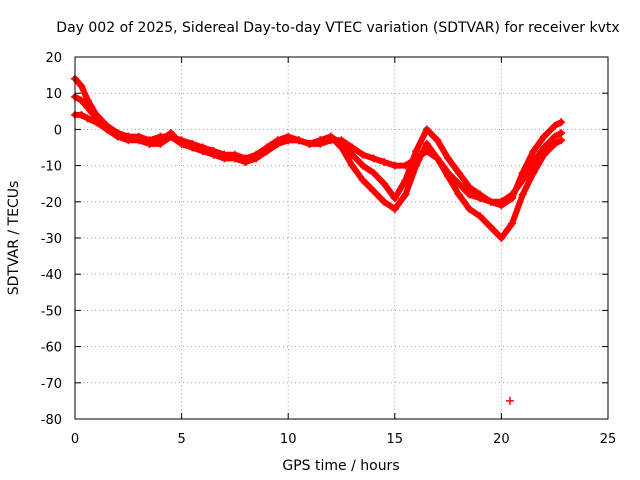  Describe the element at coordinates (395, 439) in the screenshot. I see `x-tick-label: 15` at that location.